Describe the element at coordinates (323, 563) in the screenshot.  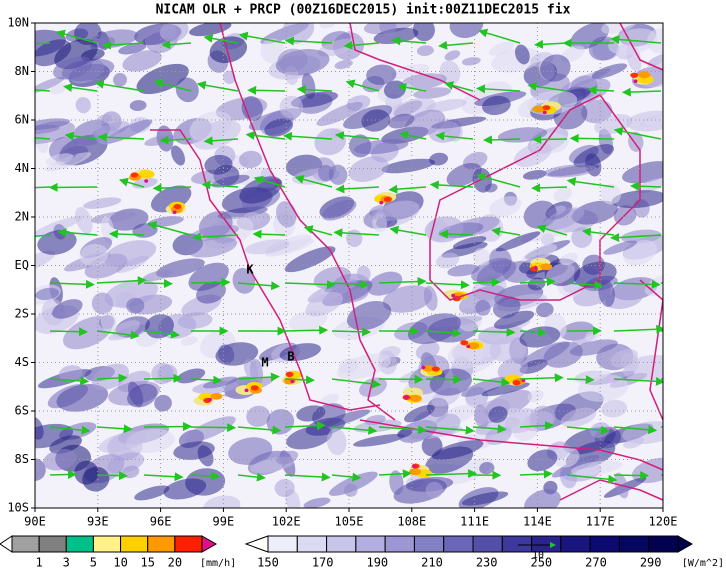
I see `colorbar-label: 170` at that location.